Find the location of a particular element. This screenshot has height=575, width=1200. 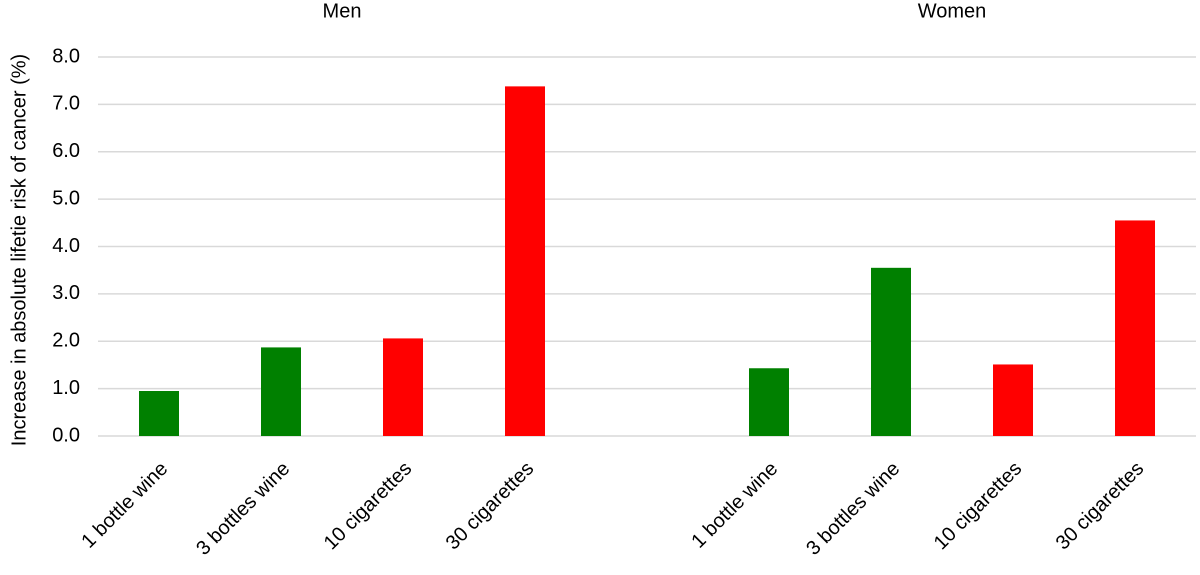

y-tick-label: 5.0 is located at coordinates (66, 198).